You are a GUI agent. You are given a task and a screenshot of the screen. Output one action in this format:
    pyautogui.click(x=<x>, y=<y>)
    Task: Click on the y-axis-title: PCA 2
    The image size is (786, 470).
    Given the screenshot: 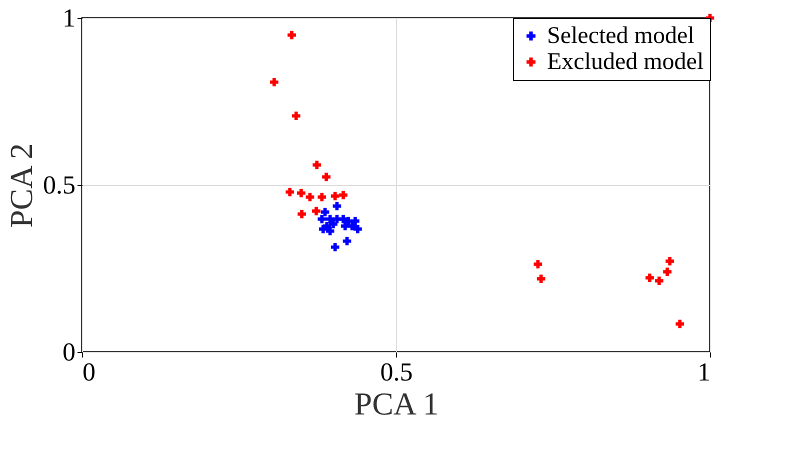 What is the action you would take?
    pyautogui.click(x=21, y=185)
    